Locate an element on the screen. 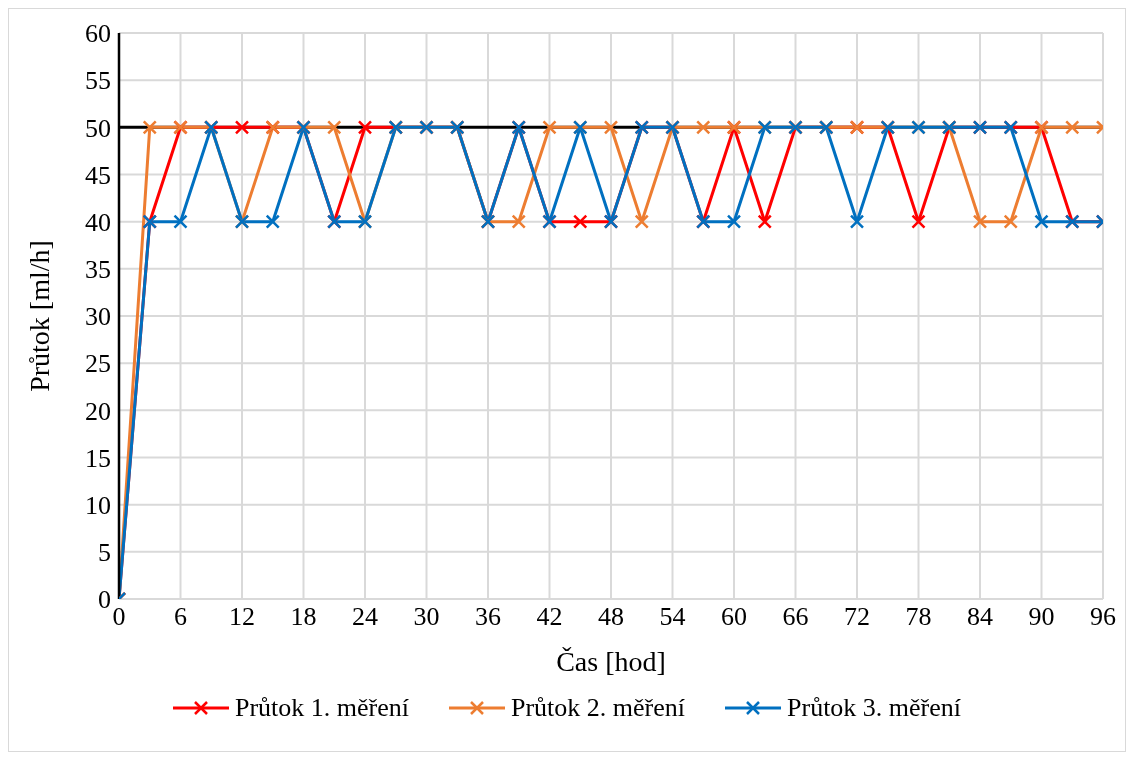  y-tick-label: 15 is located at coordinates (98, 458).